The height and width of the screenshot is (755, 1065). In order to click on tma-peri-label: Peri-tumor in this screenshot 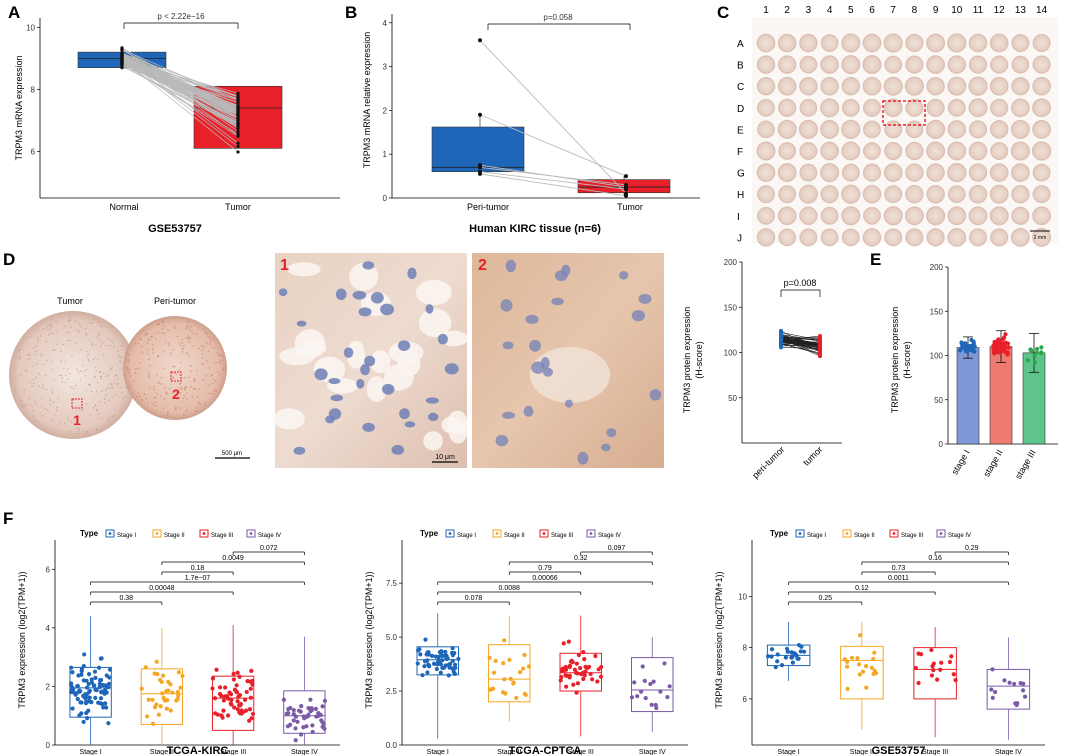, I will do `click(175, 301)`.